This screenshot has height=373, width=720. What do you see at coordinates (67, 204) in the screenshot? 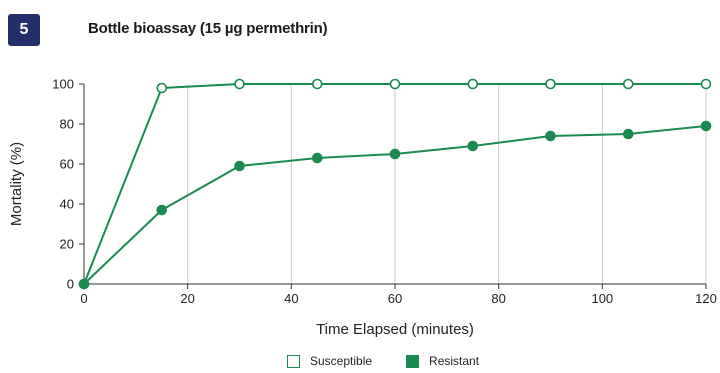
I see `y-tick-label-40: 40` at bounding box center [67, 204].